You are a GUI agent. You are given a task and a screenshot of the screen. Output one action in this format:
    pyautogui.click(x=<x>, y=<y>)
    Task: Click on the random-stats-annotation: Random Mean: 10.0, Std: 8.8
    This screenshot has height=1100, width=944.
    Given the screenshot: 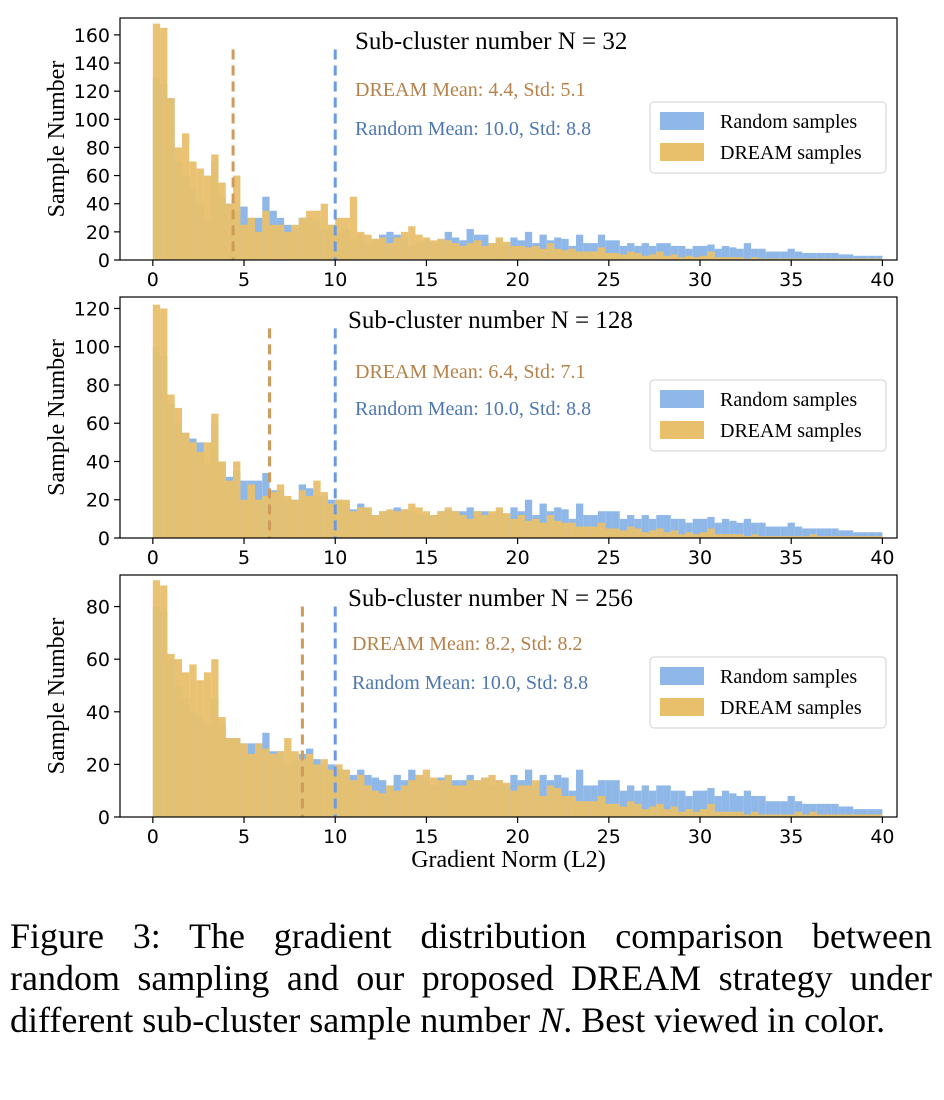 What is the action you would take?
    pyautogui.click(x=473, y=129)
    